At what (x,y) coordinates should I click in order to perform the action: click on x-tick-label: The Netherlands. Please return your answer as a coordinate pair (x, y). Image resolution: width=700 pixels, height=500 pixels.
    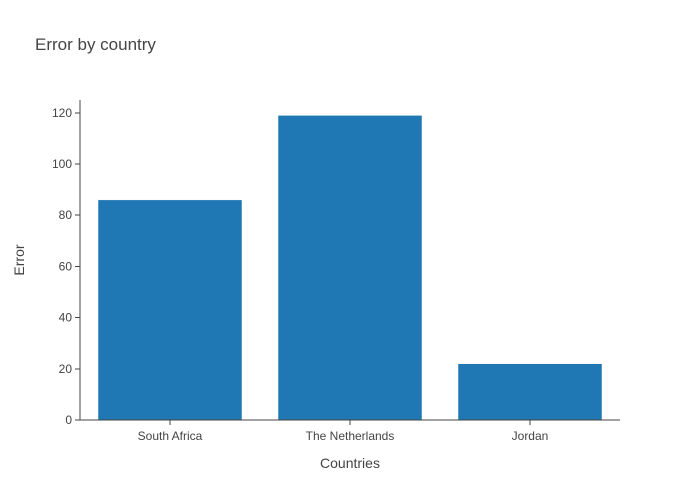
    Looking at the image, I should click on (350, 436).